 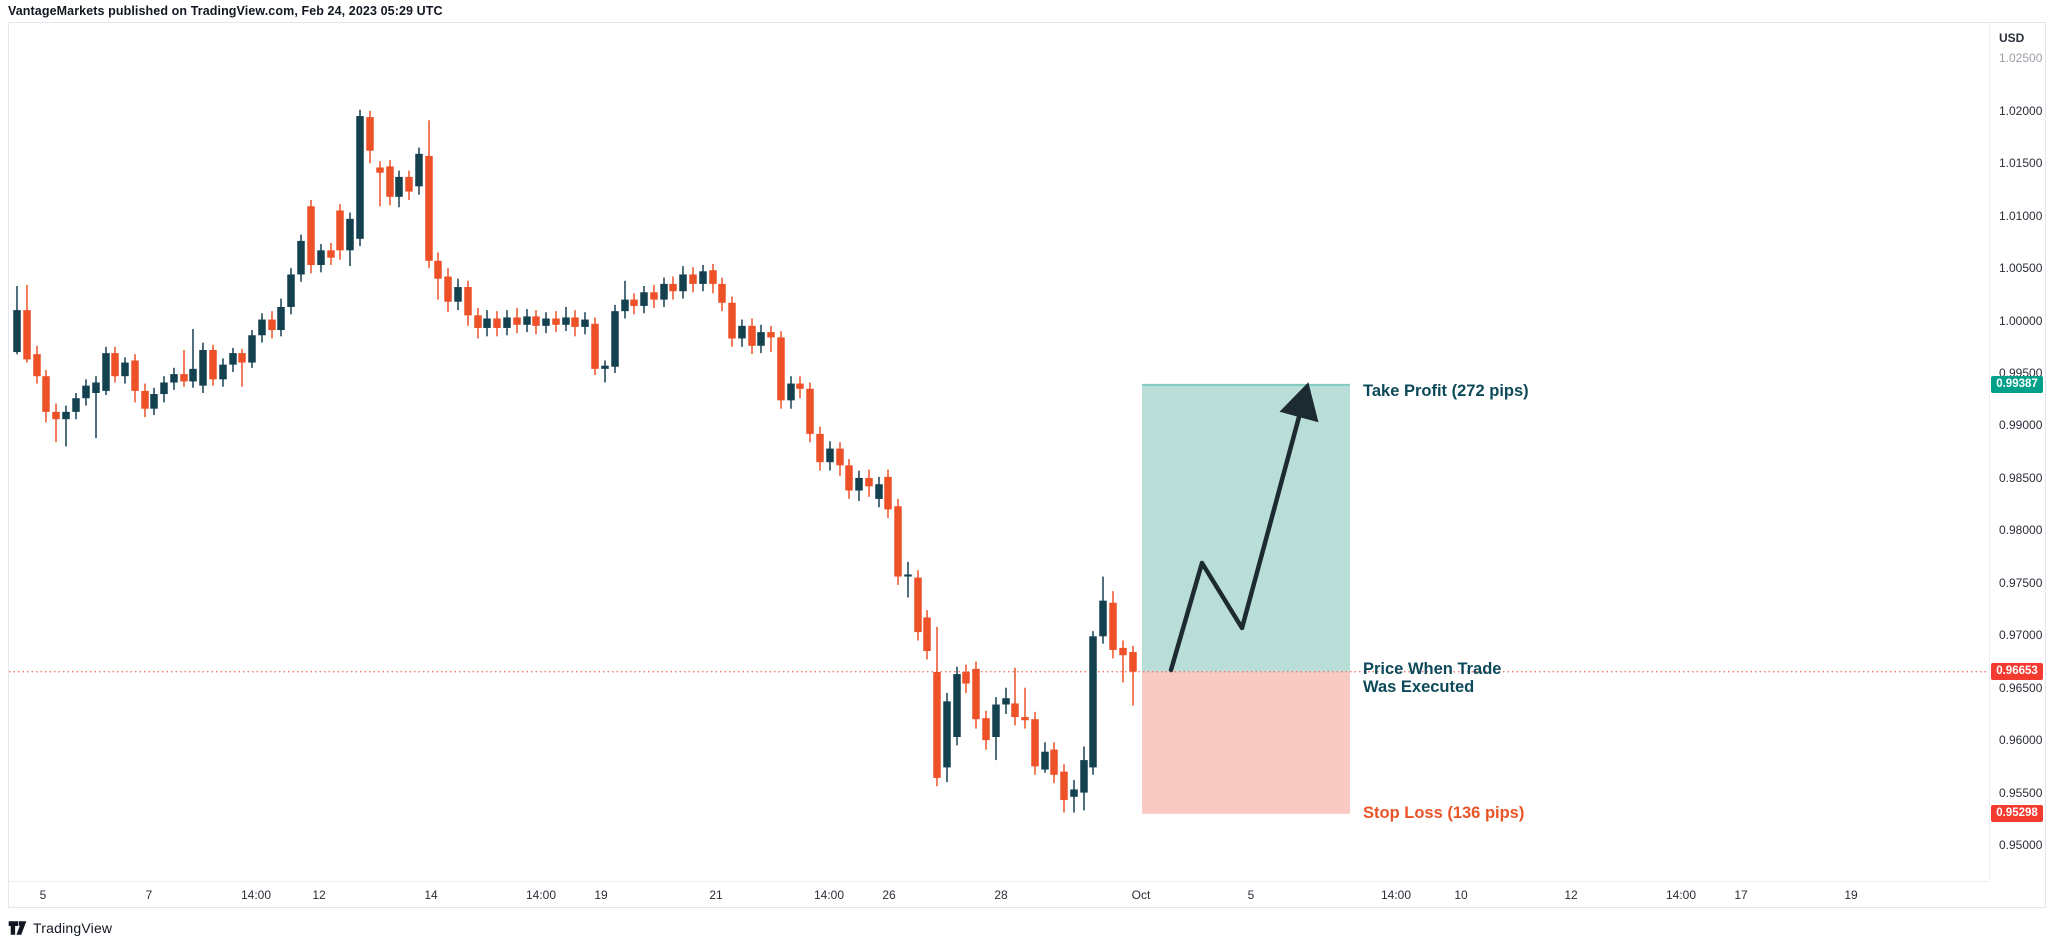 What do you see at coordinates (2021, 477) in the screenshot?
I see `price-tick: 0.98500` at bounding box center [2021, 477].